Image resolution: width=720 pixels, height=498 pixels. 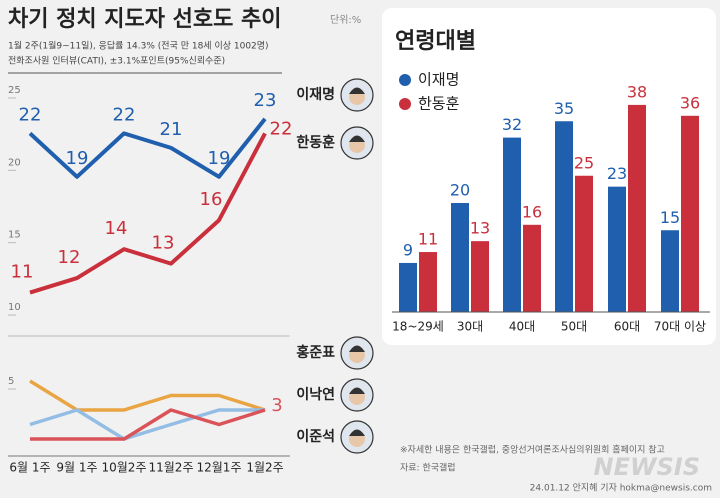 I want to click on x-tick-label: 50대, so click(x=574, y=327).